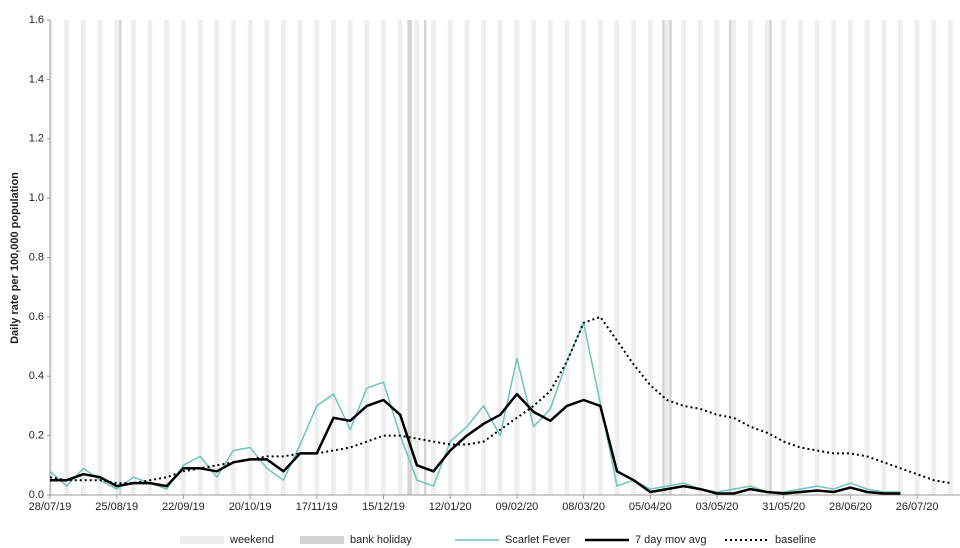 The width and height of the screenshot is (960, 548). I want to click on y-tick-label: 1.4, so click(36, 79).